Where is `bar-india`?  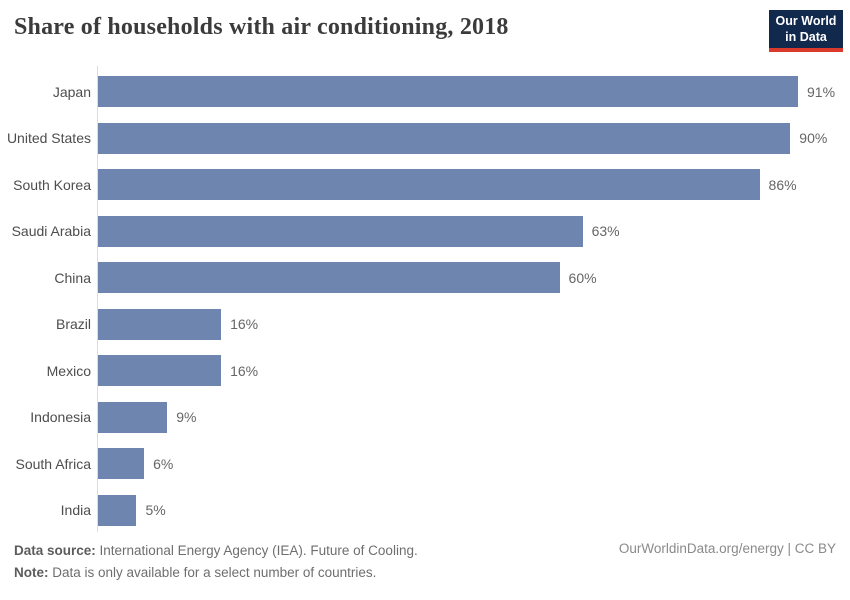 bar-india is located at coordinates (117, 510).